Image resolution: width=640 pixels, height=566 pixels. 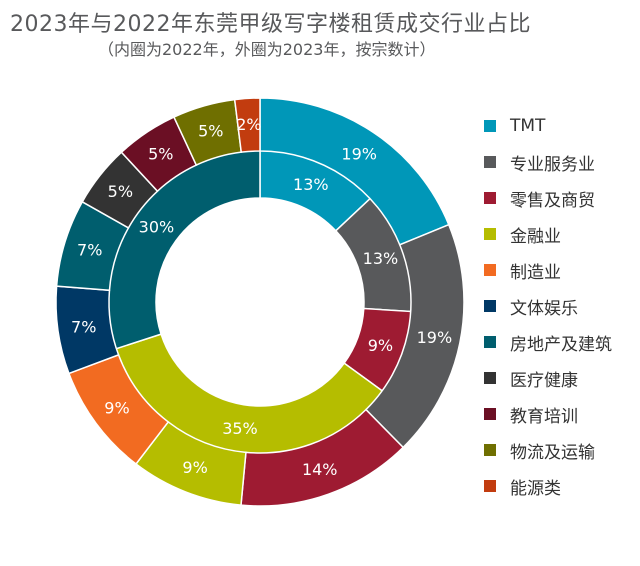 I want to click on outer-slice-label-cat5: 7%, so click(x=83, y=326).